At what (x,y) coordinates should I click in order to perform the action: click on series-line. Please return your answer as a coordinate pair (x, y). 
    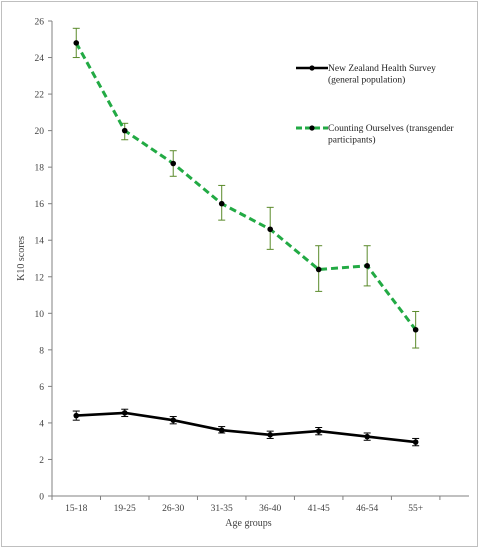
    Looking at the image, I should click on (246, 427).